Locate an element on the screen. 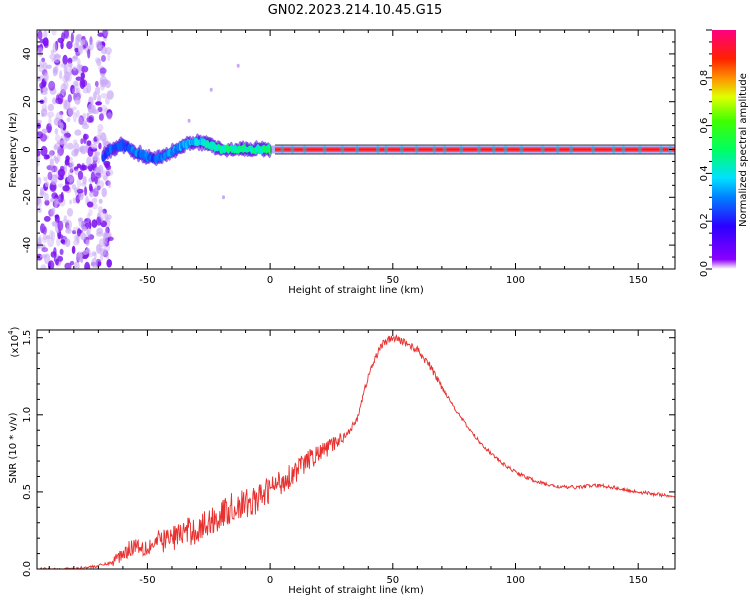  x-tick-label: -50 is located at coordinates (147, 280).